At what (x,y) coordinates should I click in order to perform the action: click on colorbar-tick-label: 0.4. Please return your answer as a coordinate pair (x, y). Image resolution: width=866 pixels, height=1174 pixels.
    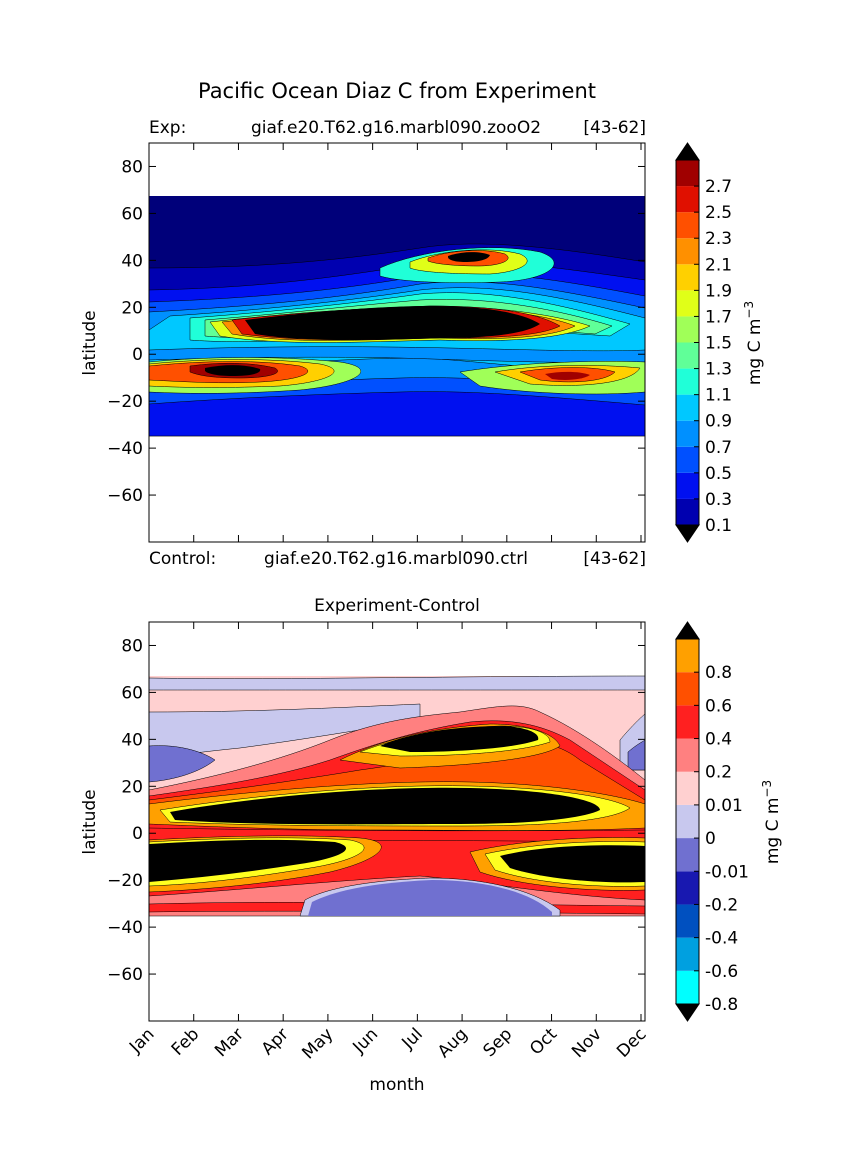
    Looking at the image, I should click on (718, 740).